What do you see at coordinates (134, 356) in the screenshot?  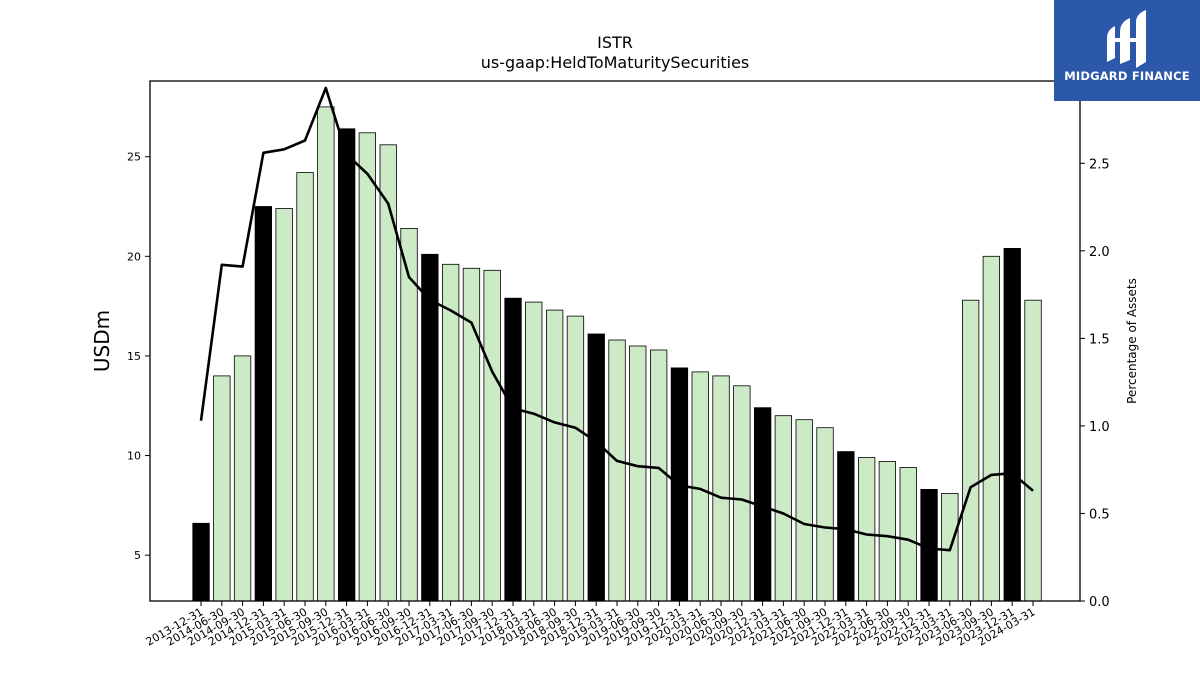 I see `y-tick-label: 15` at bounding box center [134, 356].